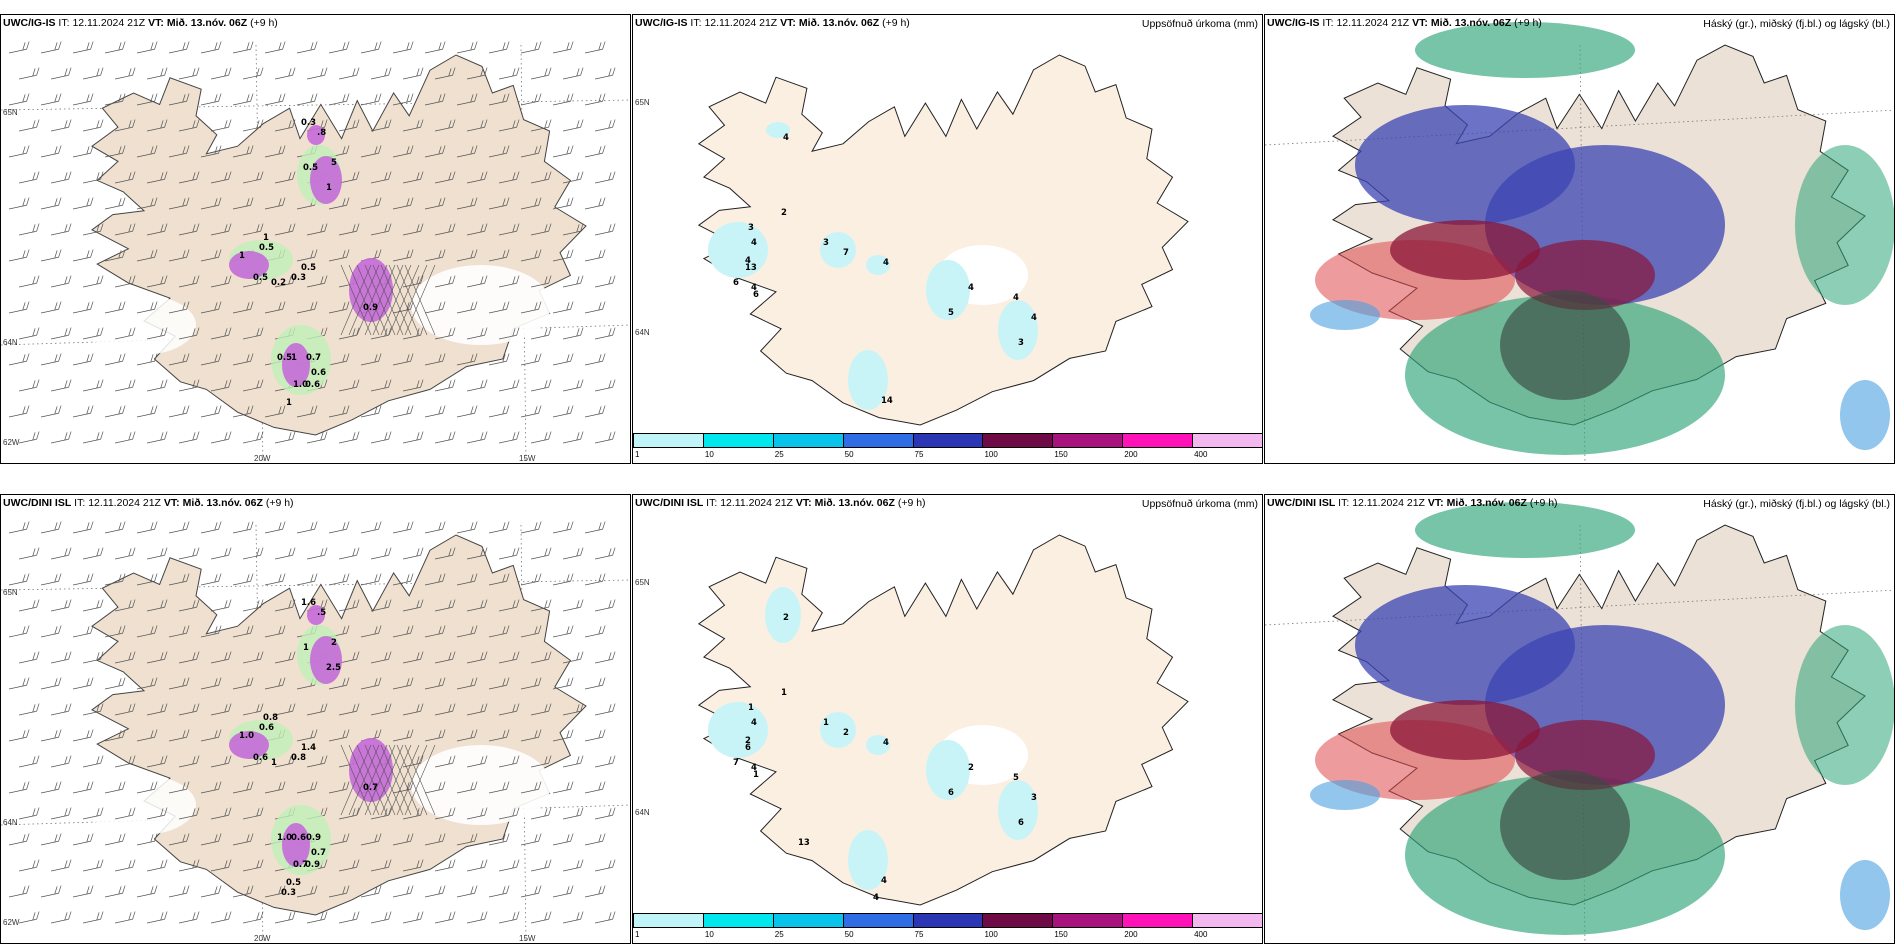 The width and height of the screenshot is (1900, 950). I want to click on value-label: 1, so click(306, 648).